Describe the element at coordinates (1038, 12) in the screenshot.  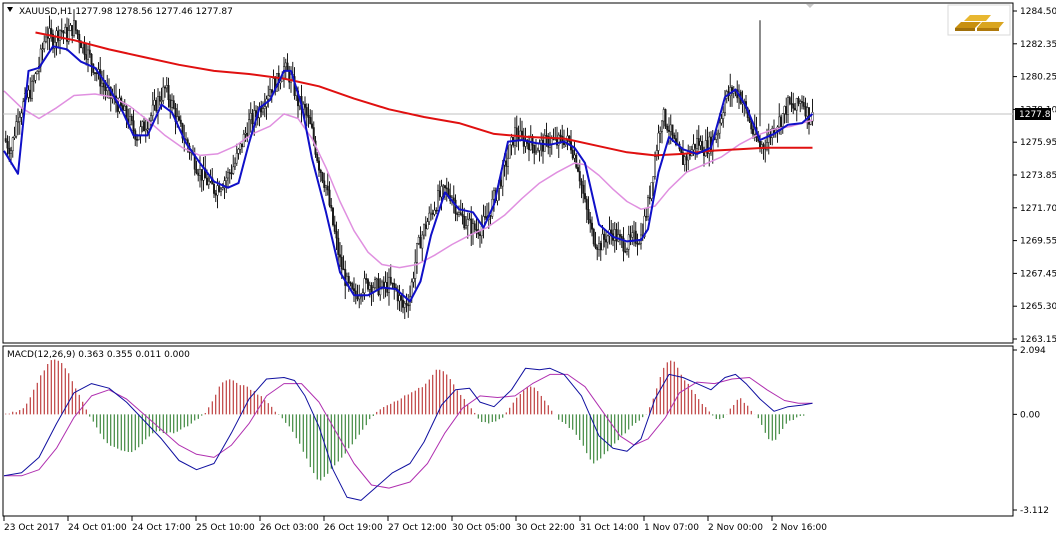
I see `price-tick-label: 1284.50` at that location.